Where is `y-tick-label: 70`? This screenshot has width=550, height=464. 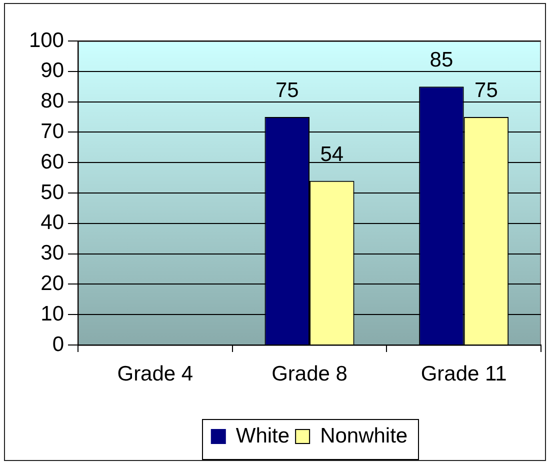 y-tick-label: 70 is located at coordinates (52, 131).